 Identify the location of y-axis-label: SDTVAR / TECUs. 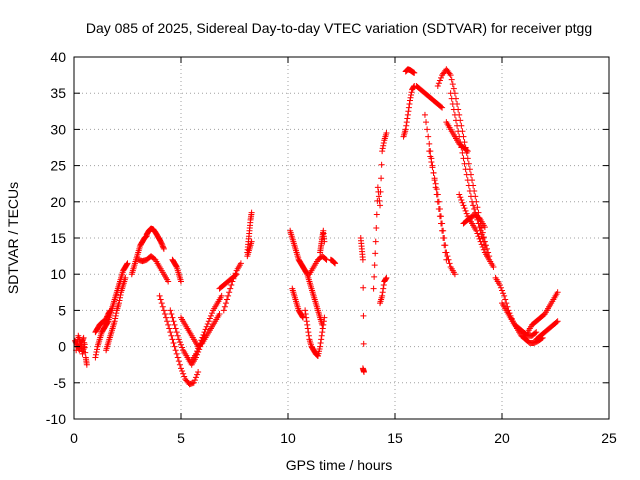
(13, 238).